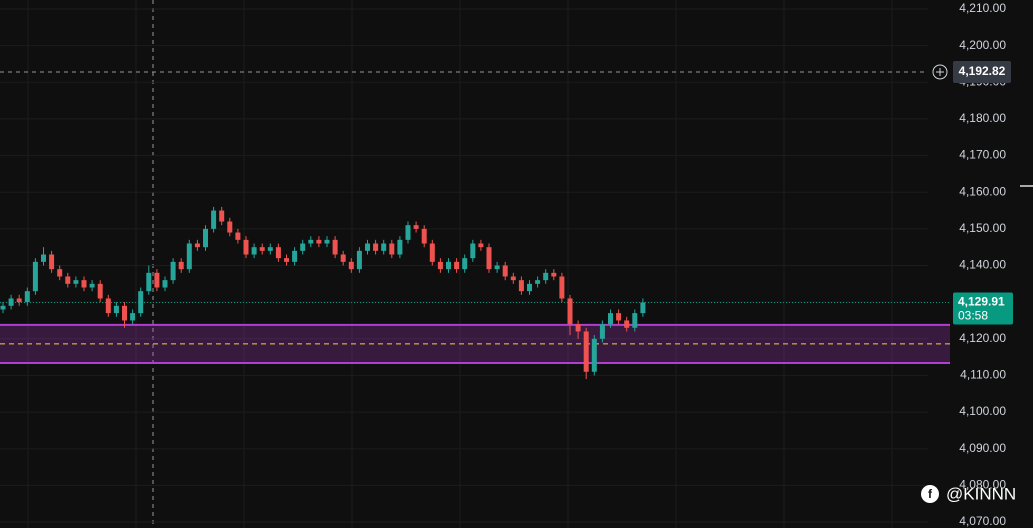 This screenshot has width=1033, height=528. Describe the element at coordinates (982, 155) in the screenshot. I see `y-tick-label: 4,170.00` at that location.